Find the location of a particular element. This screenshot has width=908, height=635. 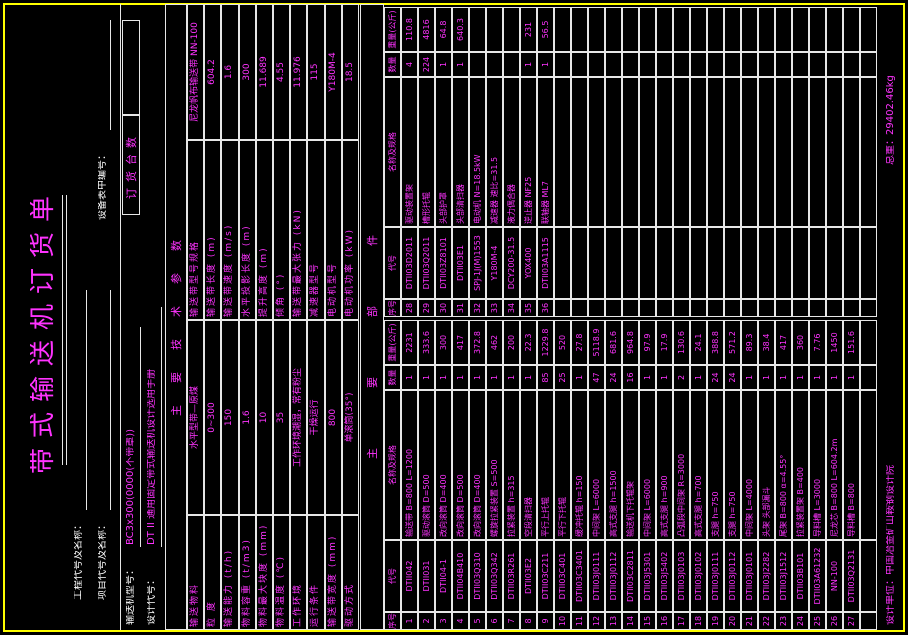

part-no: 10 is located at coordinates (562, 621).